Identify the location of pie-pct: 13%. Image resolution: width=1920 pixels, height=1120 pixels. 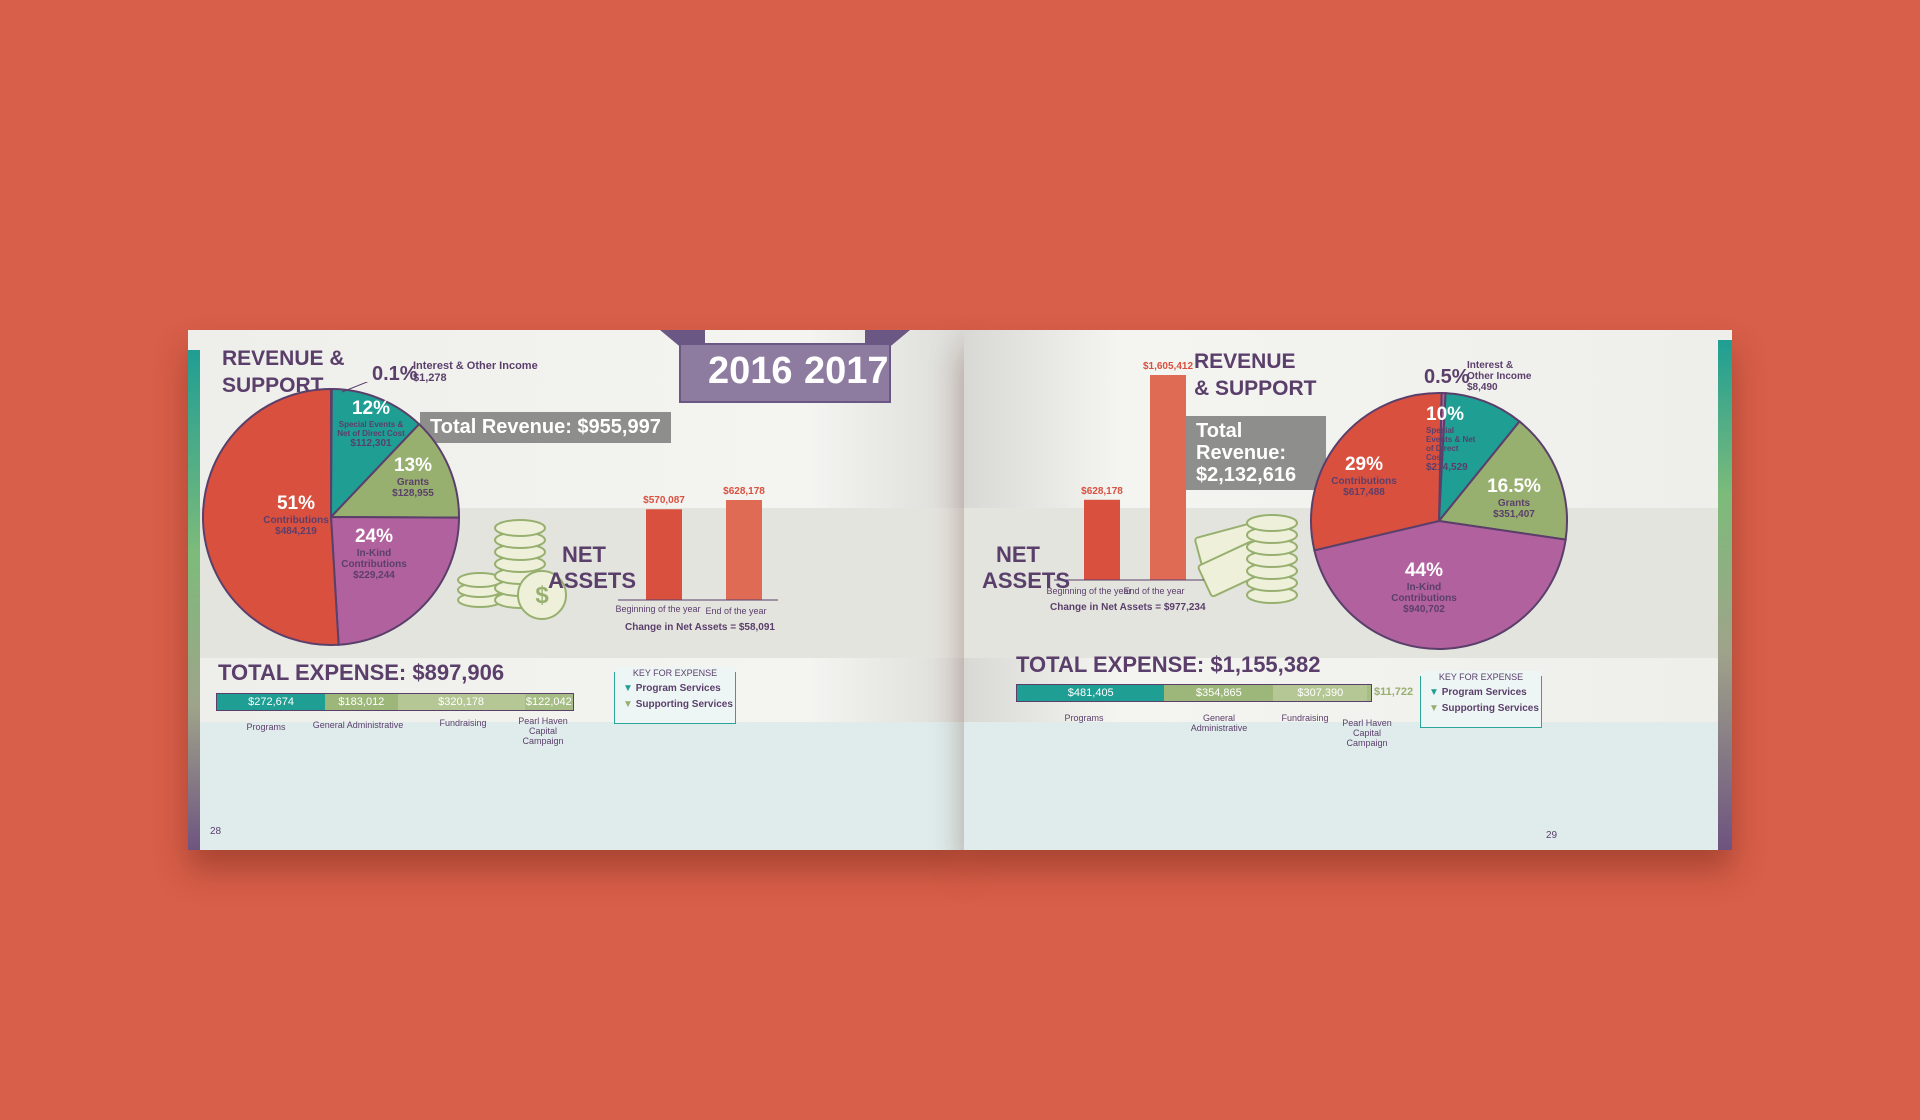
(413, 465).